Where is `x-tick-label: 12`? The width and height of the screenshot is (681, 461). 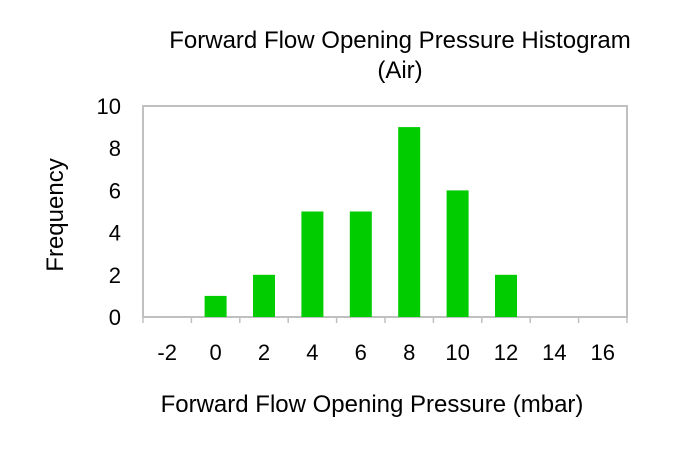 x-tick-label: 12 is located at coordinates (506, 352).